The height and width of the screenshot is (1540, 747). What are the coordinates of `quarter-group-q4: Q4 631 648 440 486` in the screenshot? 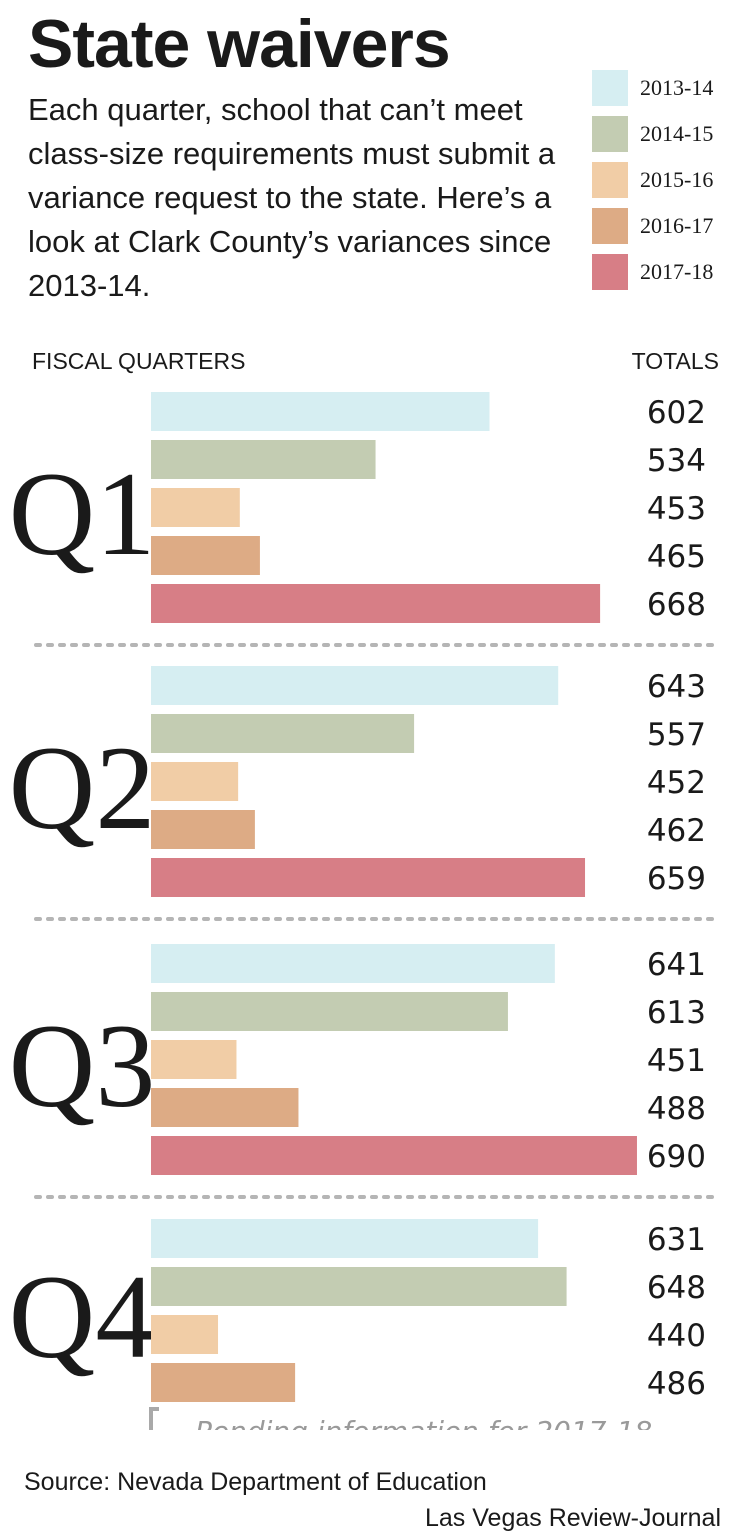 It's located at (357, 1310).